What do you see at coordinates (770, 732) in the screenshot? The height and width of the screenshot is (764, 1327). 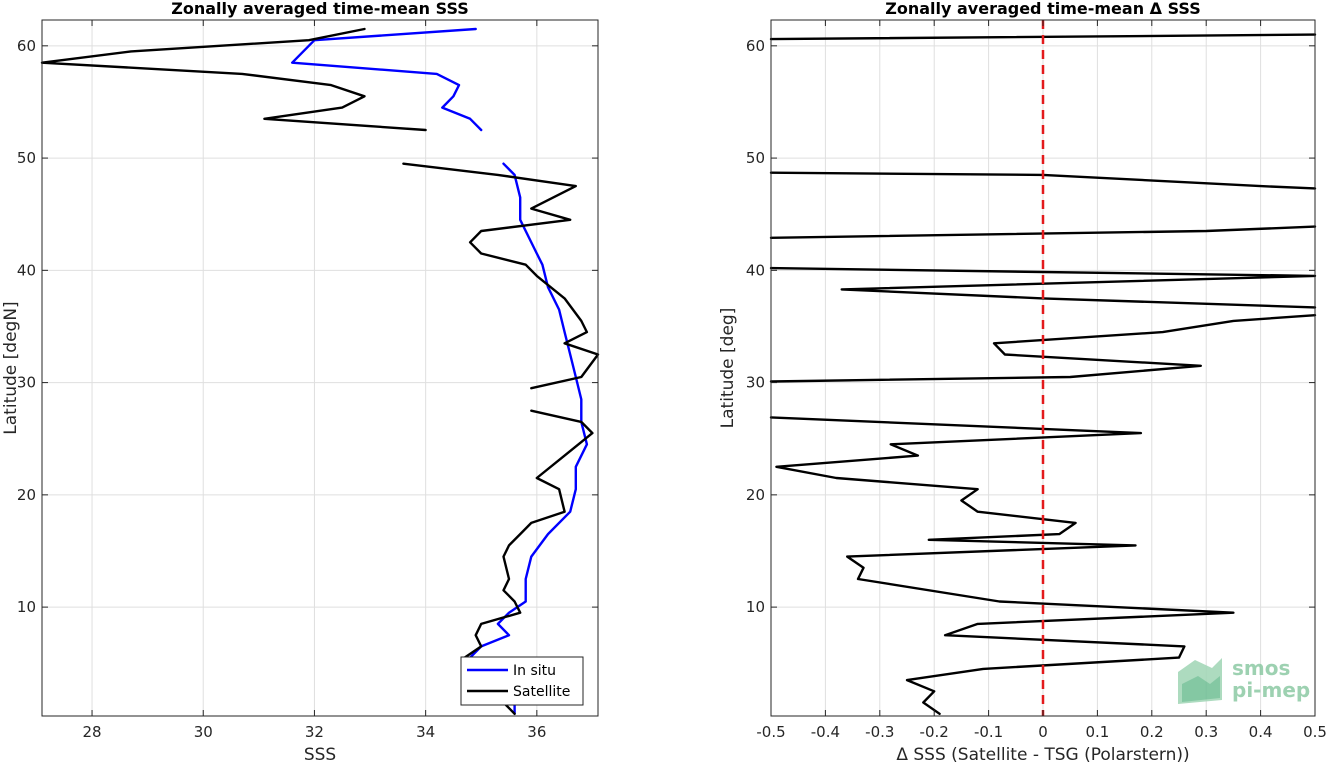 I see `x-tick-label: -0.5` at bounding box center [770, 732].